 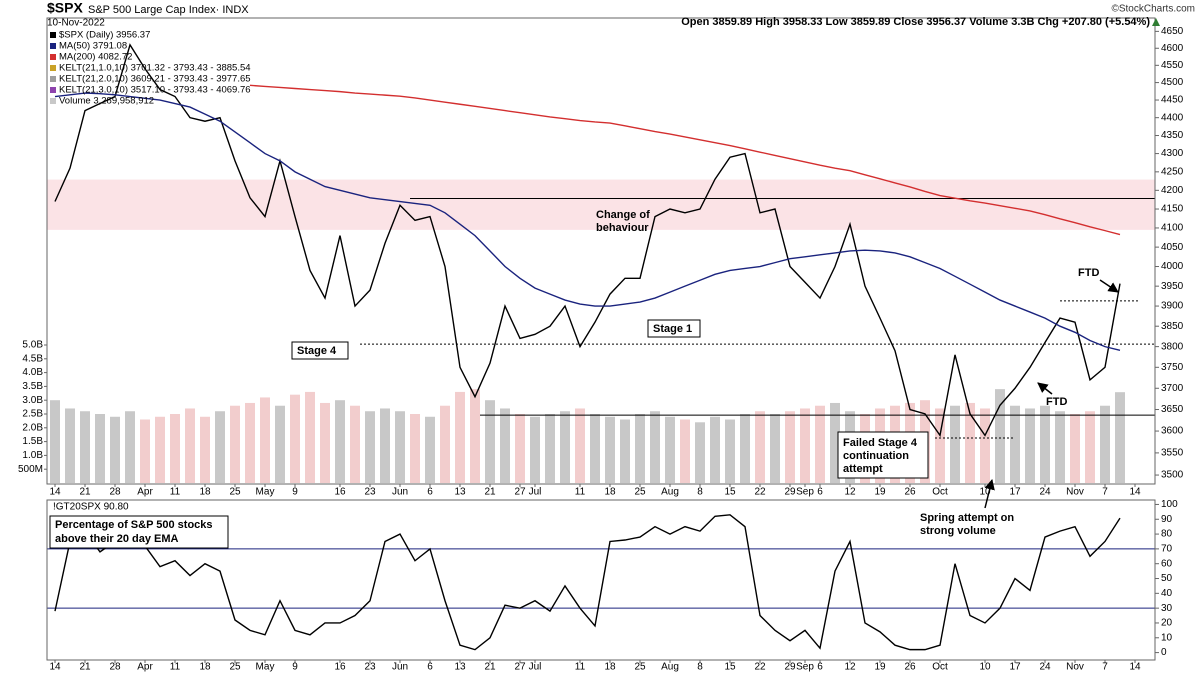 What do you see at coordinates (940, 492) in the screenshot?
I see `x-tick-label: Oct` at bounding box center [940, 492].